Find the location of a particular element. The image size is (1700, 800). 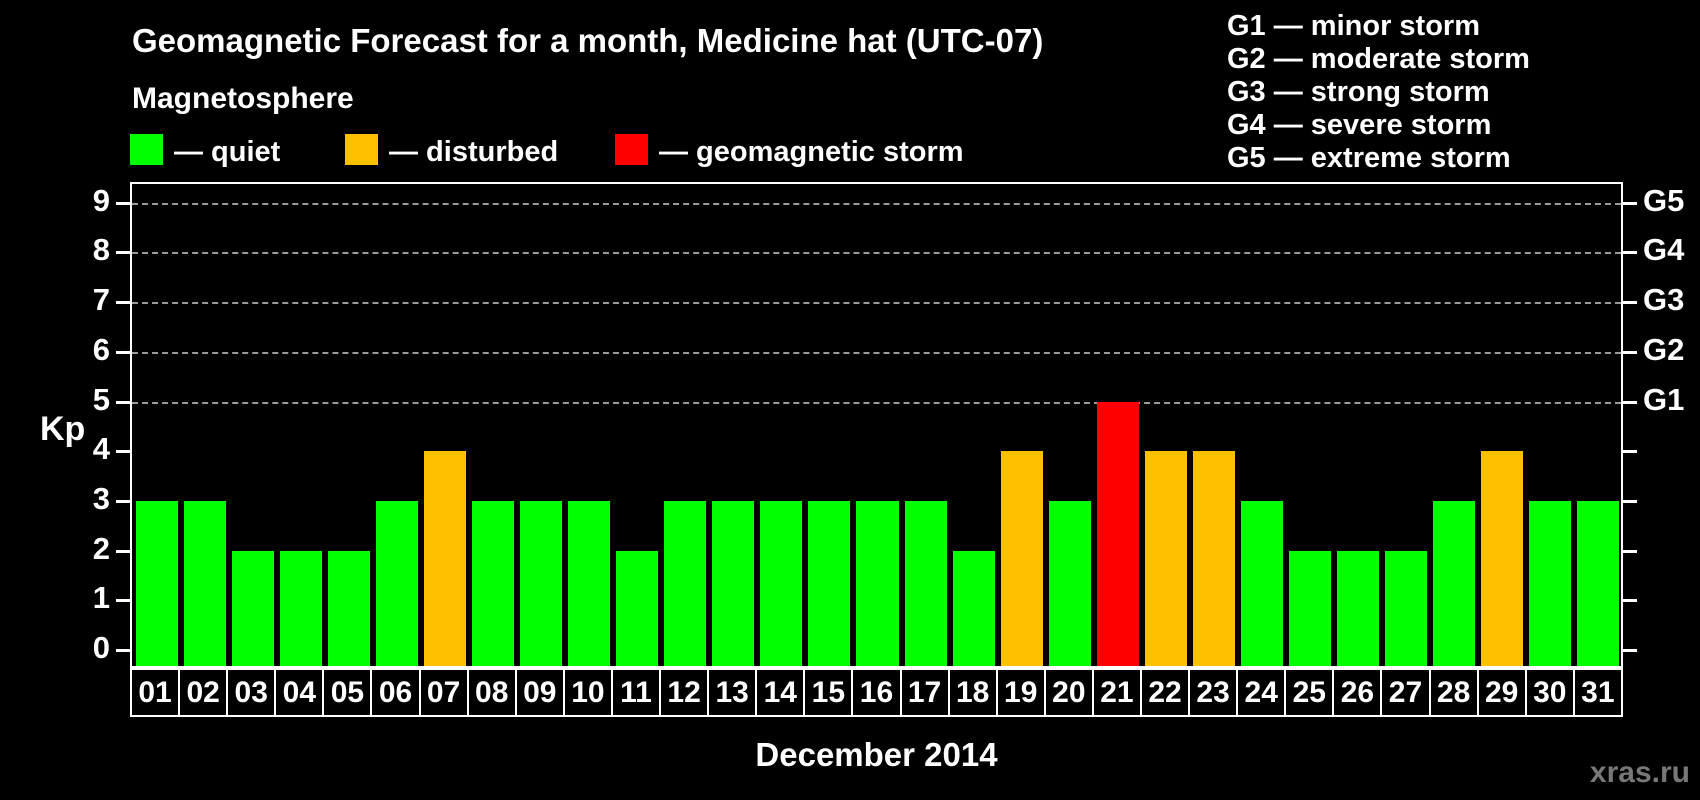

gridline-g5 is located at coordinates (876, 203).